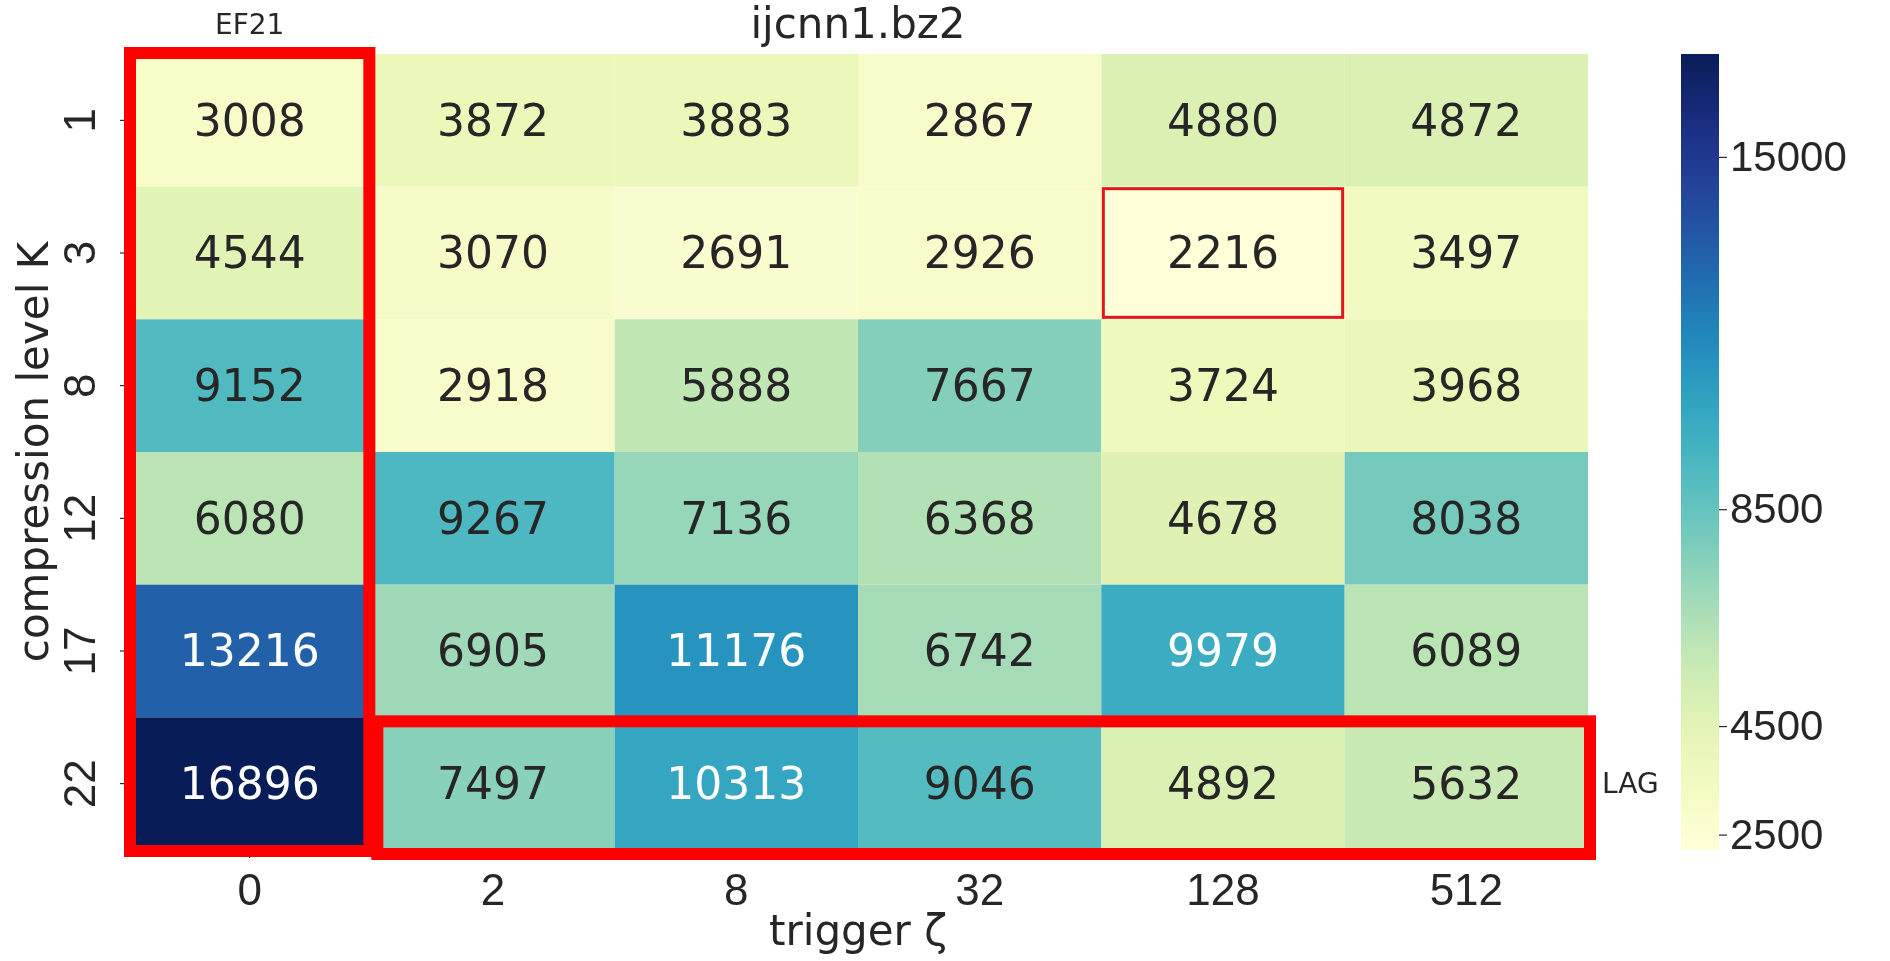  Describe the element at coordinates (1466, 784) in the screenshot. I see `data-label: 5632` at that location.